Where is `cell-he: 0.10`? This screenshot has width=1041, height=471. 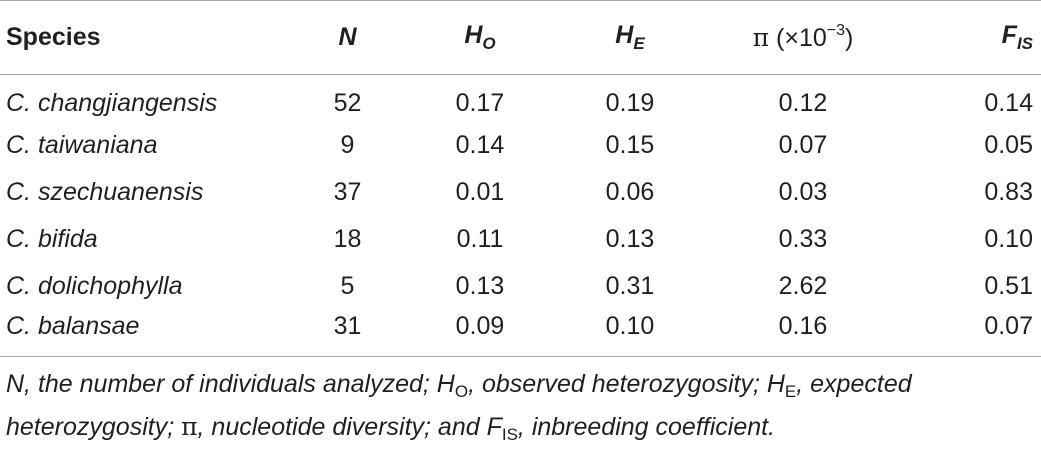
cell-he: 0.10 is located at coordinates (630, 326).